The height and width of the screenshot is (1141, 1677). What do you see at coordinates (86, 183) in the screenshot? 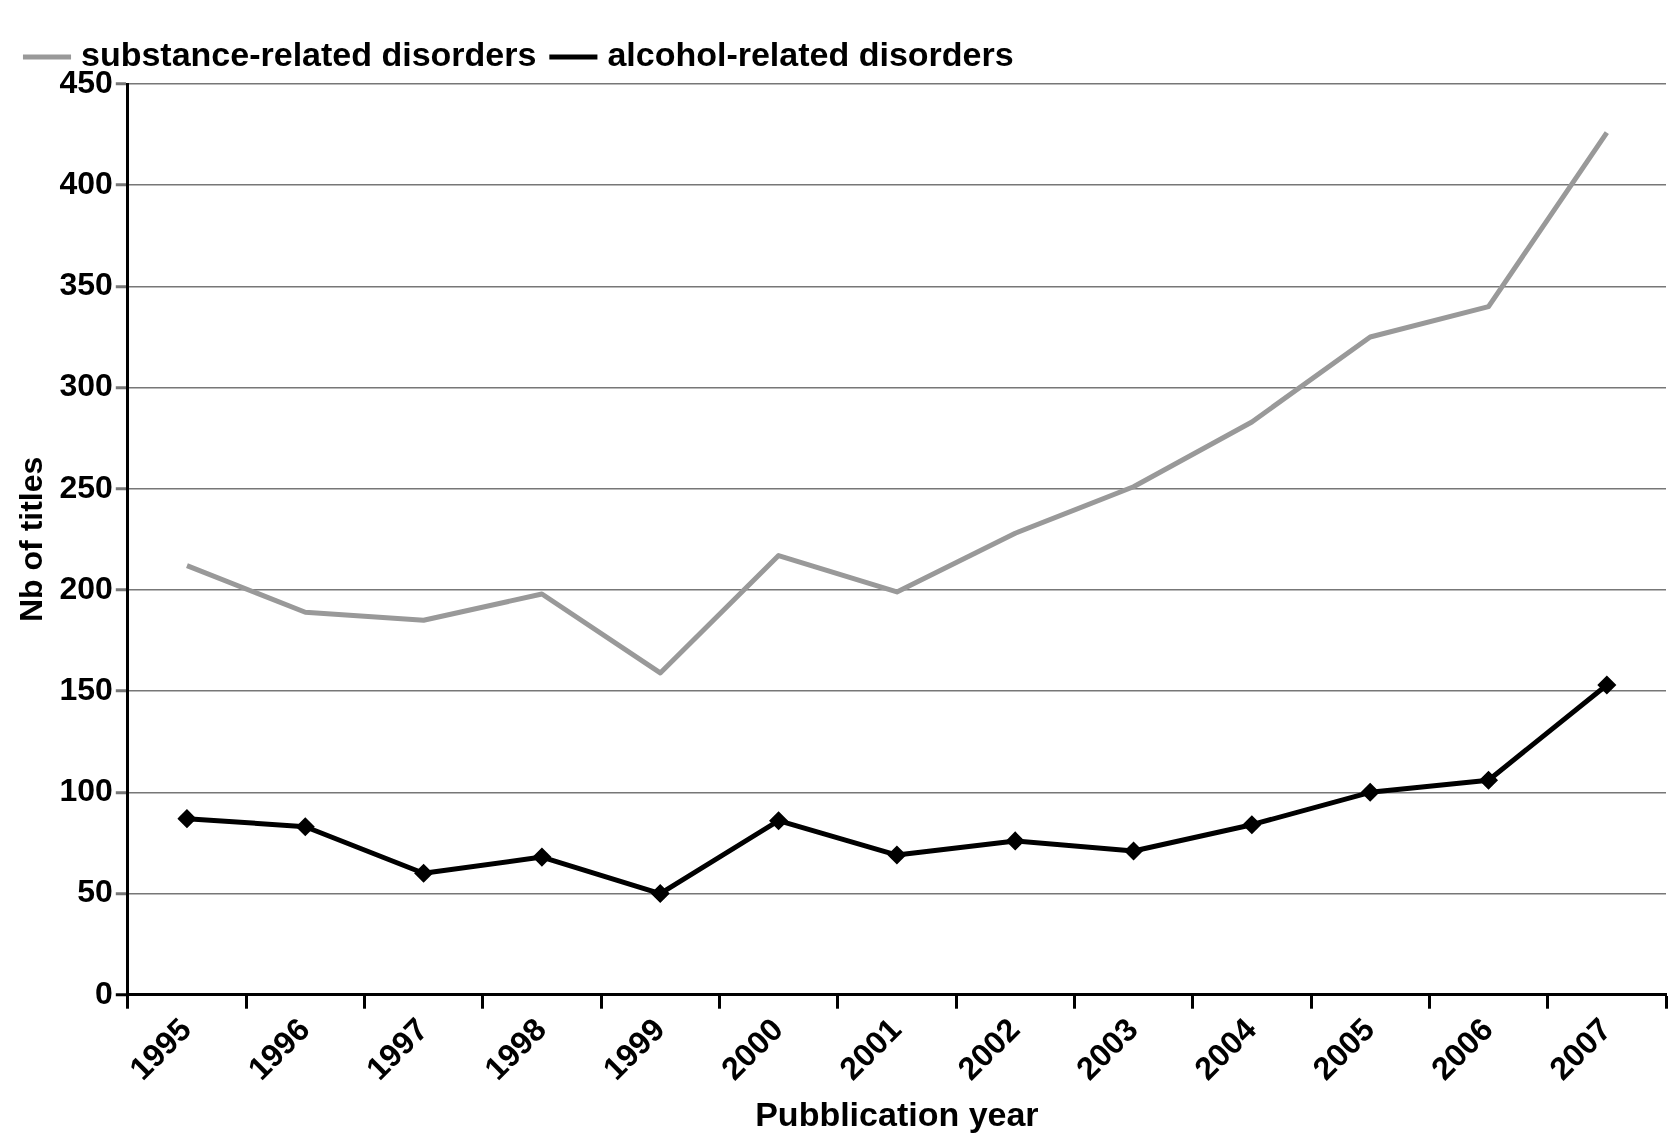
I see `y-tick-label: 400` at bounding box center [86, 183].